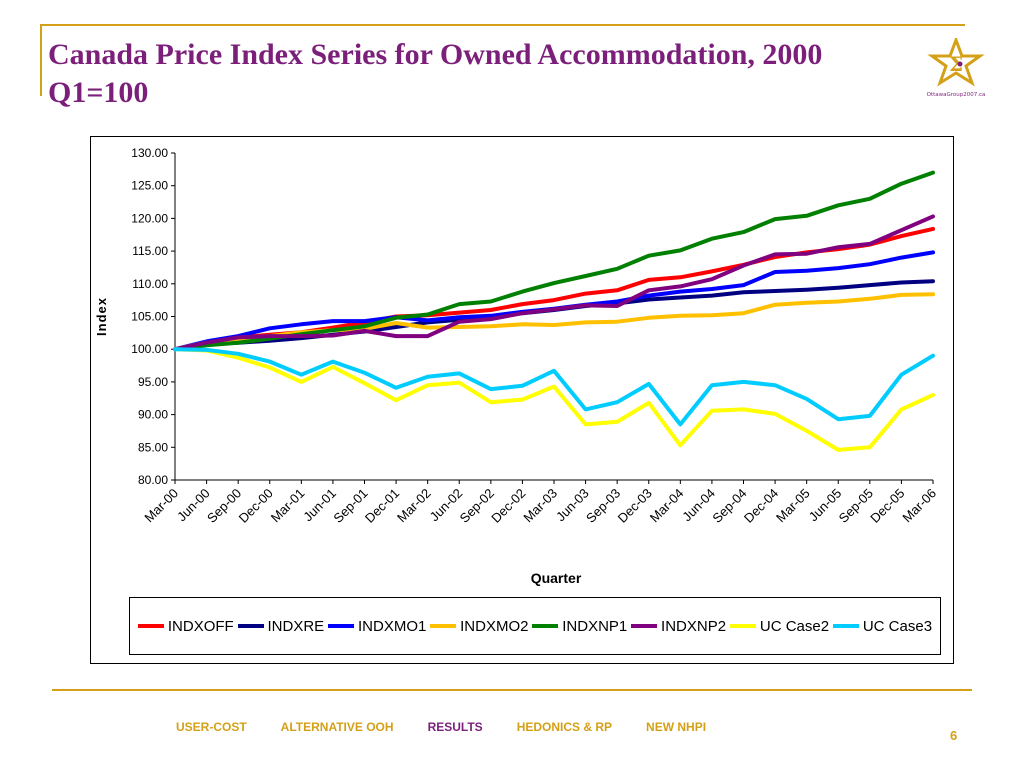 This screenshot has width=1024, height=768. What do you see at coordinates (761, 506) in the screenshot?
I see `x-tick-label: Dec-04` at bounding box center [761, 506].